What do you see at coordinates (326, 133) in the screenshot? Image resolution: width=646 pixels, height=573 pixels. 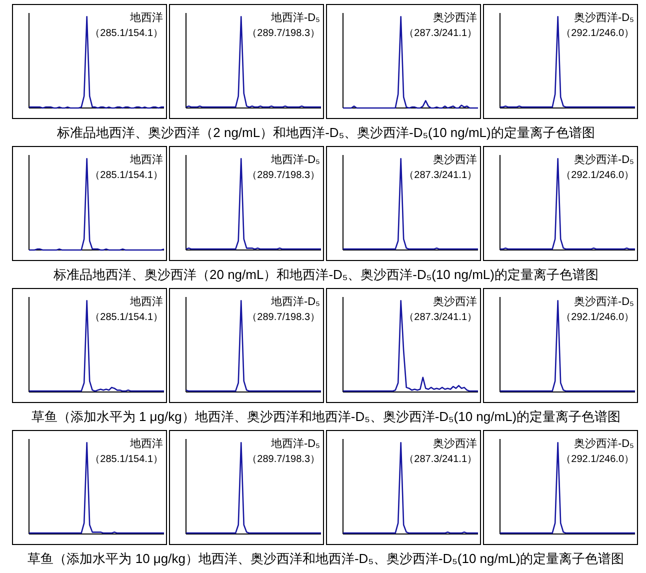 I see `text: 标准品地西洋、奥沙西洋（2 ng/mL）和地西洋-D₅、奥沙西洋-D₅(10 ng/mL)的定量离子色谱图` at bounding box center [326, 133].